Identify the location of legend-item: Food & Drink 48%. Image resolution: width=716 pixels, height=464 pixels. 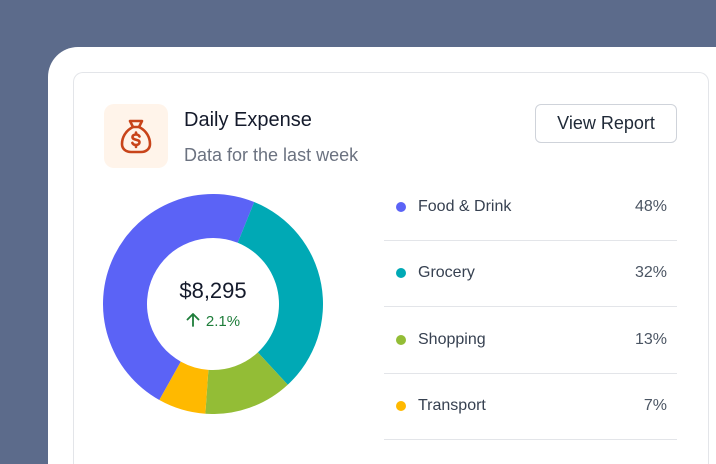
(530, 207).